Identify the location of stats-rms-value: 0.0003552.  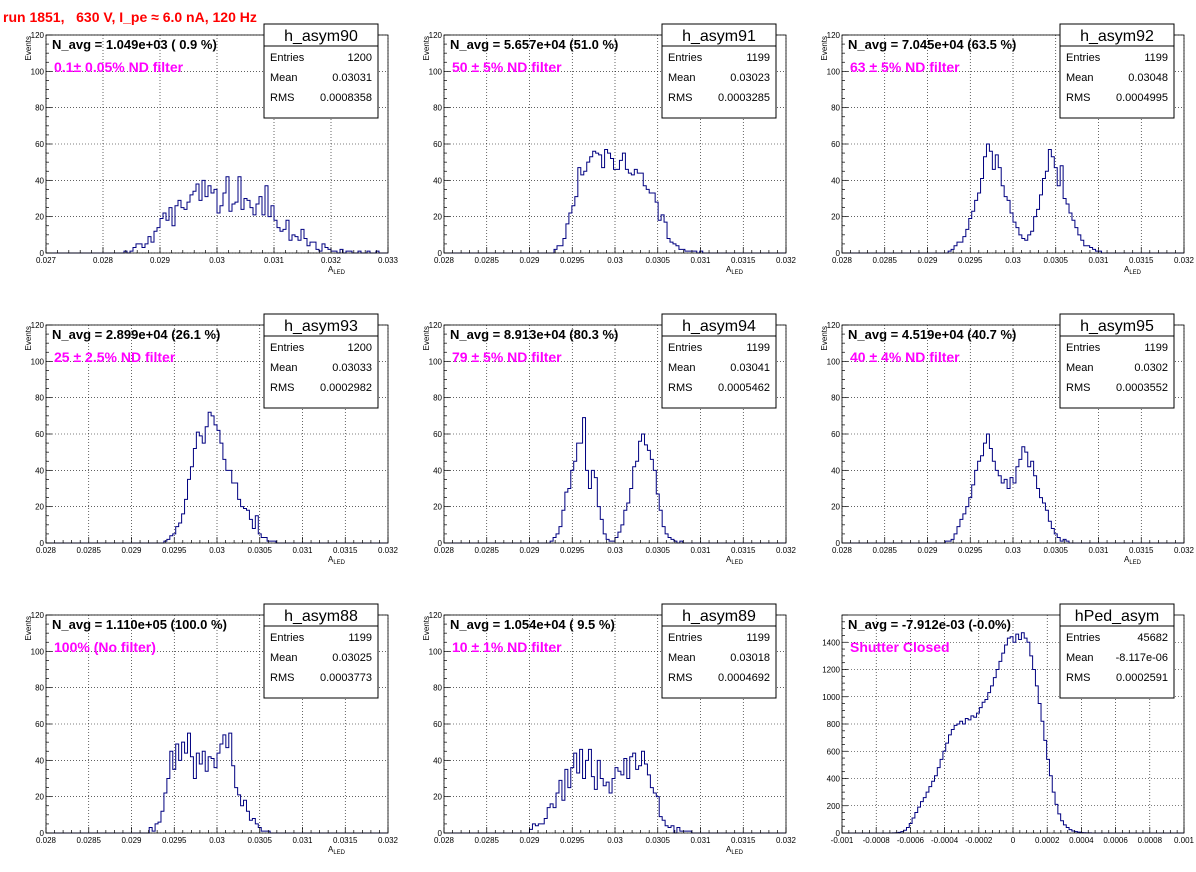
(1142, 388).